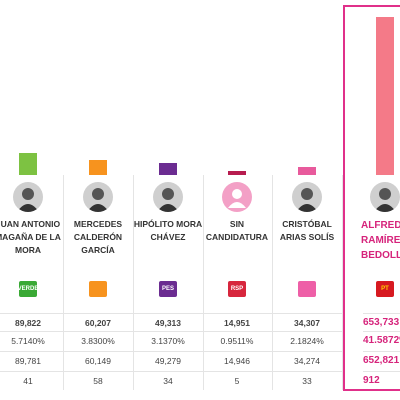 The width and height of the screenshot is (400, 400). I want to click on table-cell-votes: 34,307, so click(307, 322).